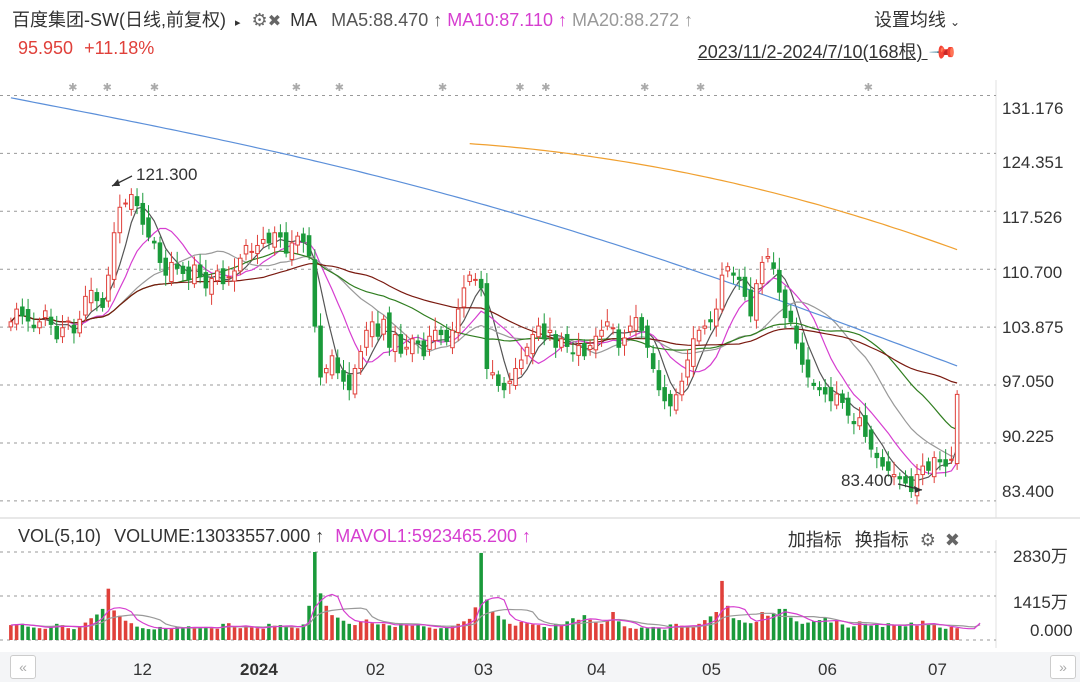 This screenshot has width=1080, height=682. I want to click on mavol1-up-arrow-icon: ↑, so click(524, 536).